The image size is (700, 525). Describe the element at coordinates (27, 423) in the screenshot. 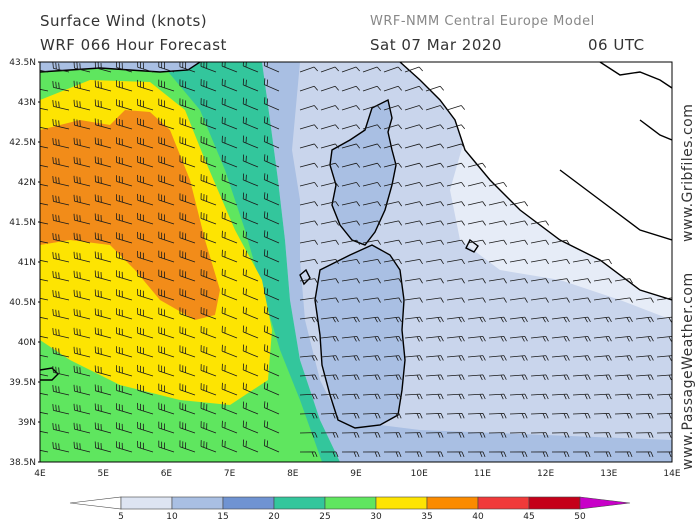

I see `lat-tick-label: 39N` at that location.